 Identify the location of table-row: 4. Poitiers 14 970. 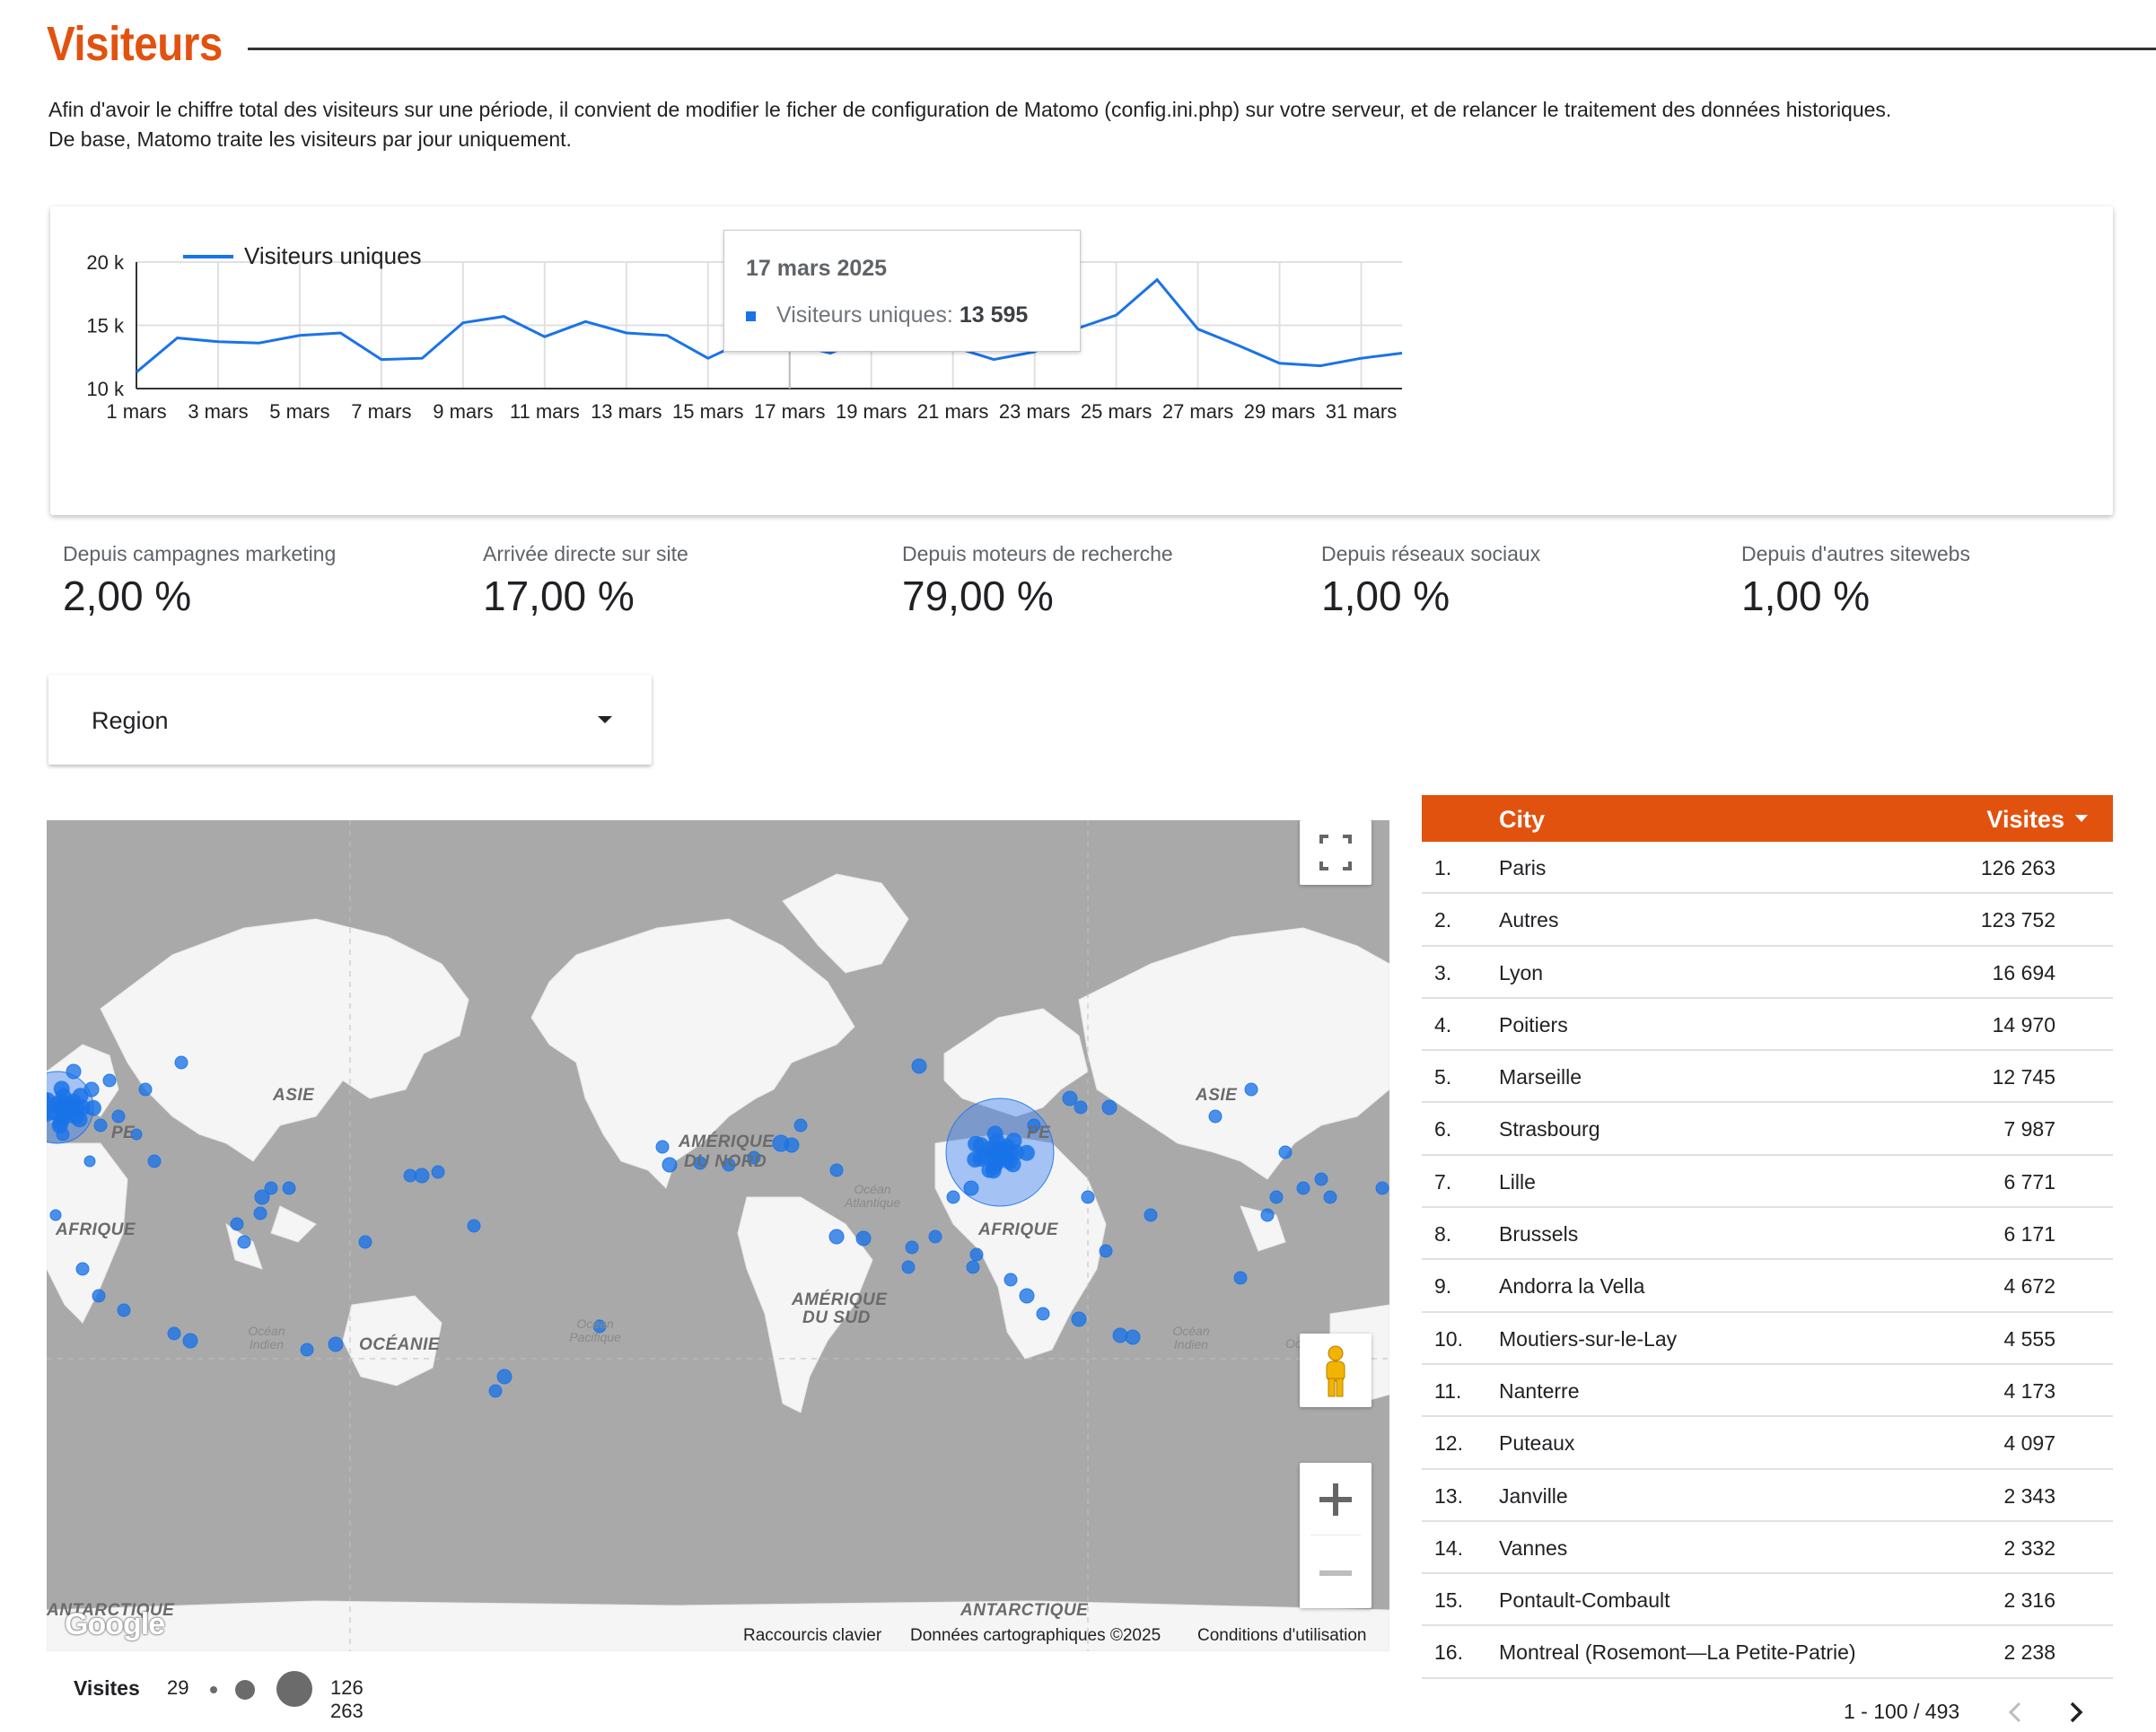
(1767, 1025).